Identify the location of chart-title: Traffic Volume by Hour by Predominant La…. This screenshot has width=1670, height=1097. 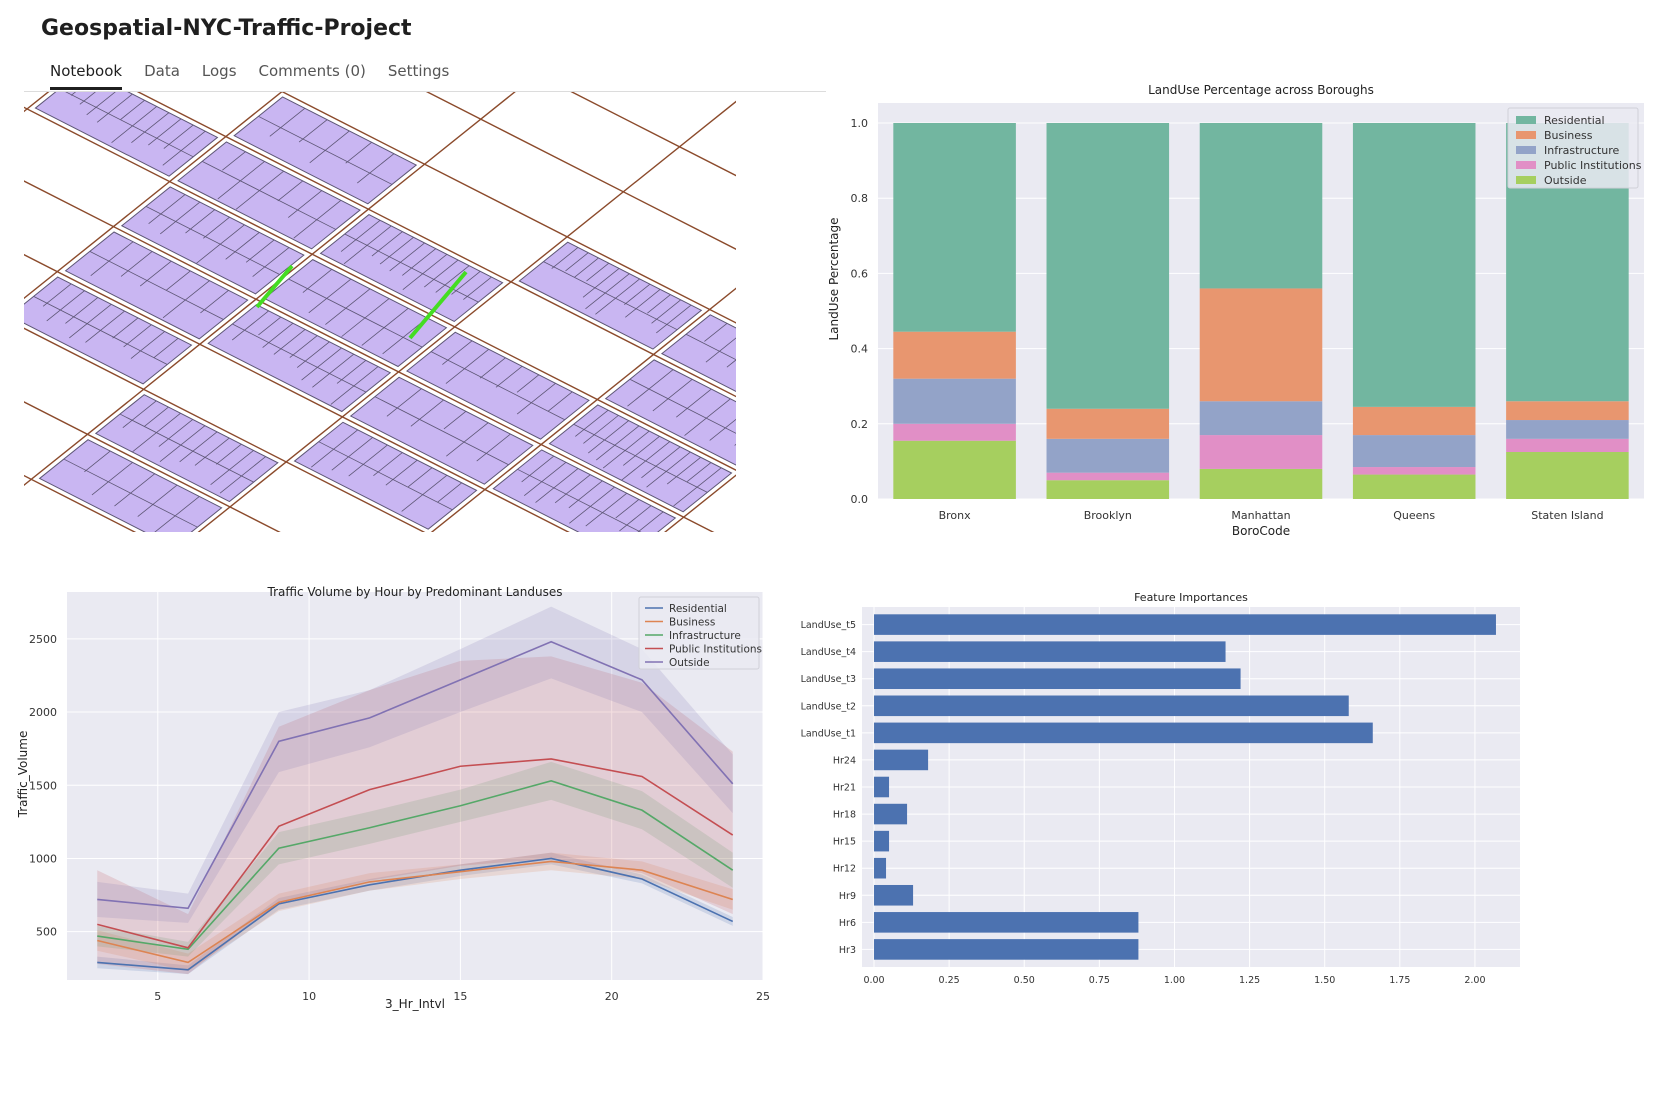
(415, 592).